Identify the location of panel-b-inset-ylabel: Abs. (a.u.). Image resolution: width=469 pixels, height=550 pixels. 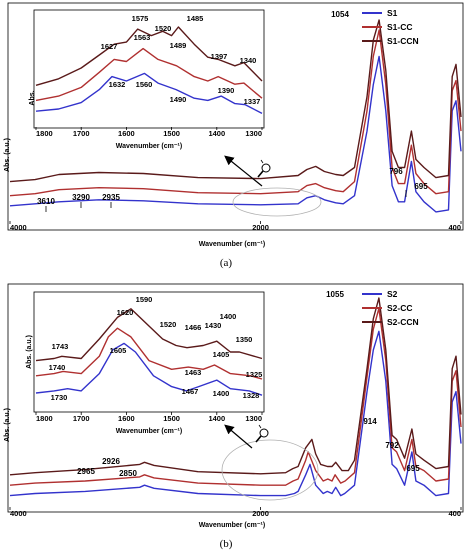
(29, 352).